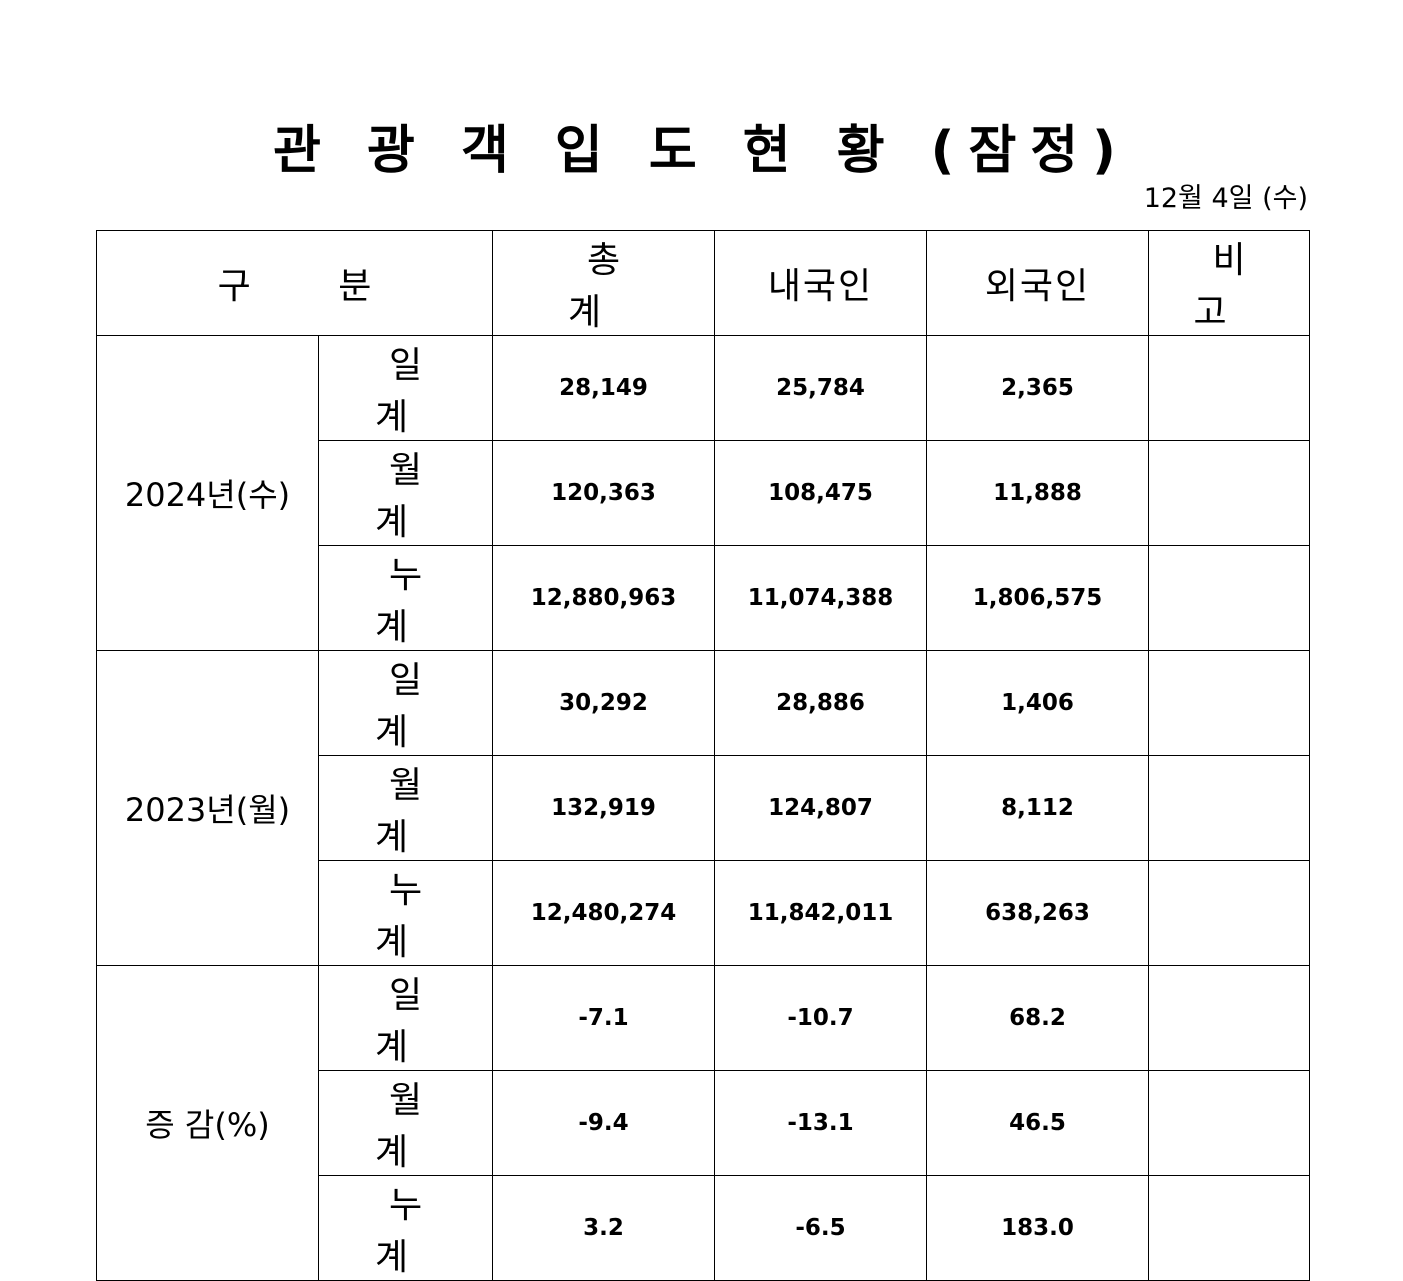  What do you see at coordinates (1037, 388) in the screenshot?
I see `cell-foreign: 2,365` at bounding box center [1037, 388].